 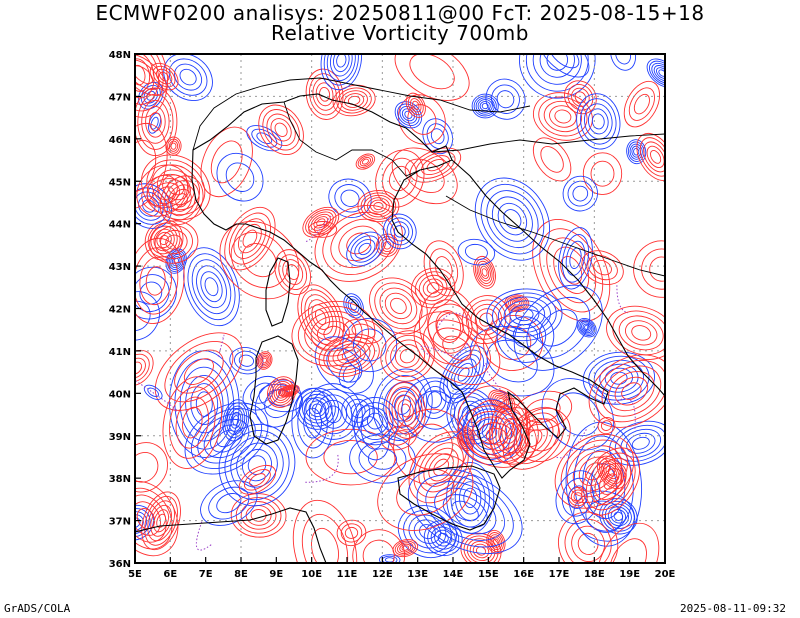 I want to click on lat-tick-label: 46N, so click(x=120, y=140).